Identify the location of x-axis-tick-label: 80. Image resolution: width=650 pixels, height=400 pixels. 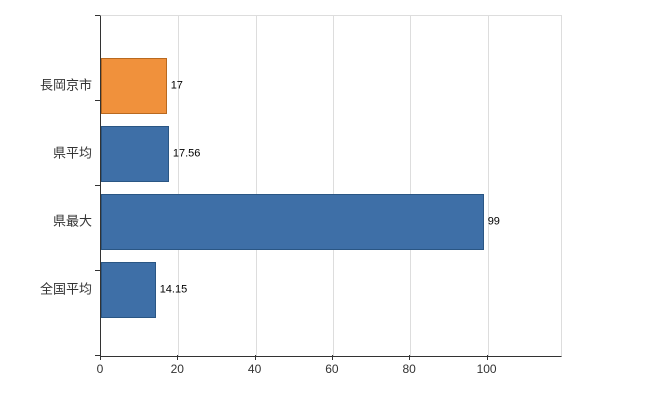
(409, 369).